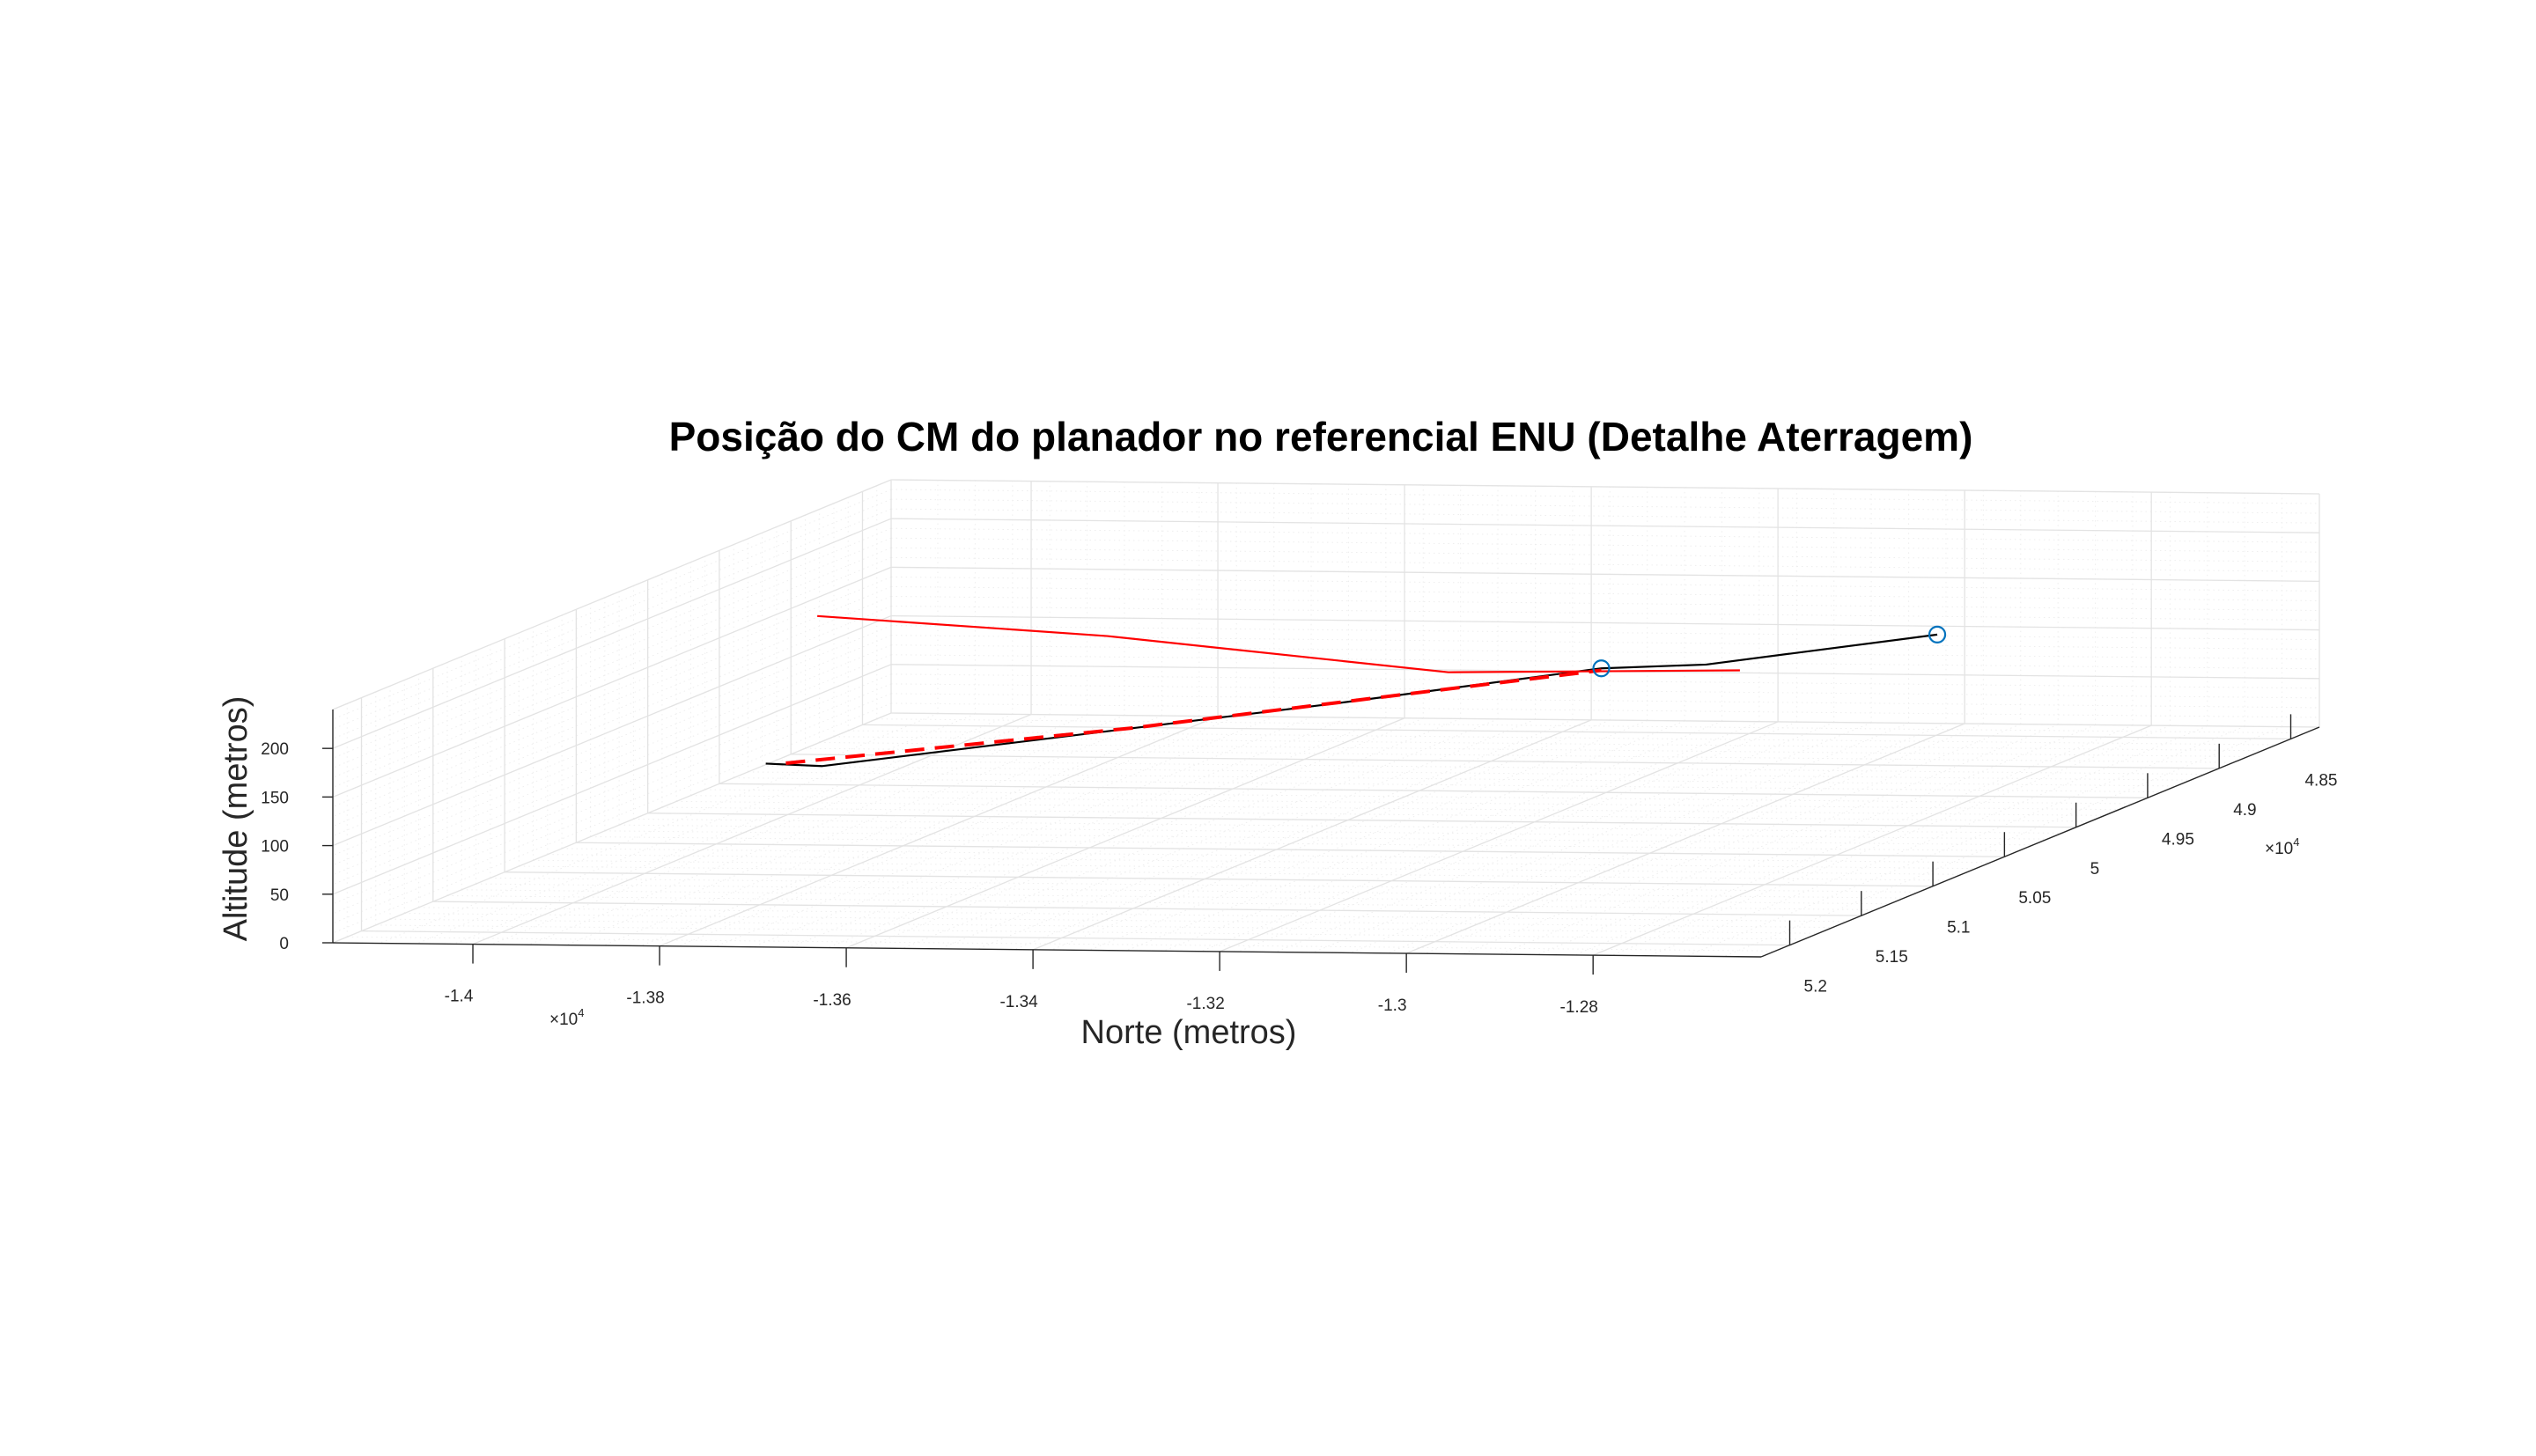  What do you see at coordinates (1579, 1007) in the screenshot?
I see `x-tick-label: -1.28` at bounding box center [1579, 1007].